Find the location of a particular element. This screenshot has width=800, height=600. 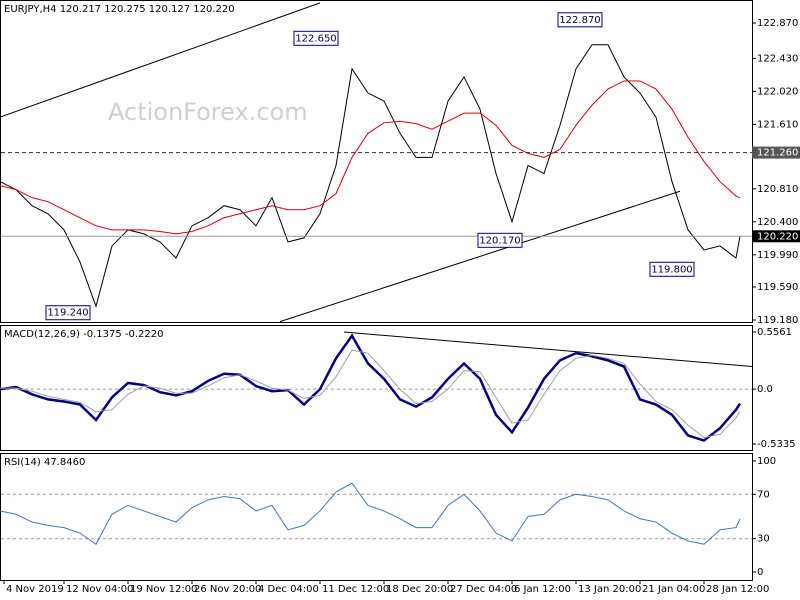

y-tick-label: 120.400 is located at coordinates (777, 222).